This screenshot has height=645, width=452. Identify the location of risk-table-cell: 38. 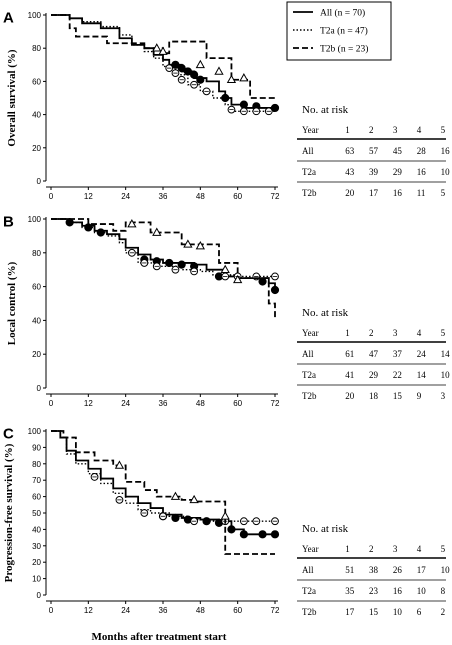
(374, 570).